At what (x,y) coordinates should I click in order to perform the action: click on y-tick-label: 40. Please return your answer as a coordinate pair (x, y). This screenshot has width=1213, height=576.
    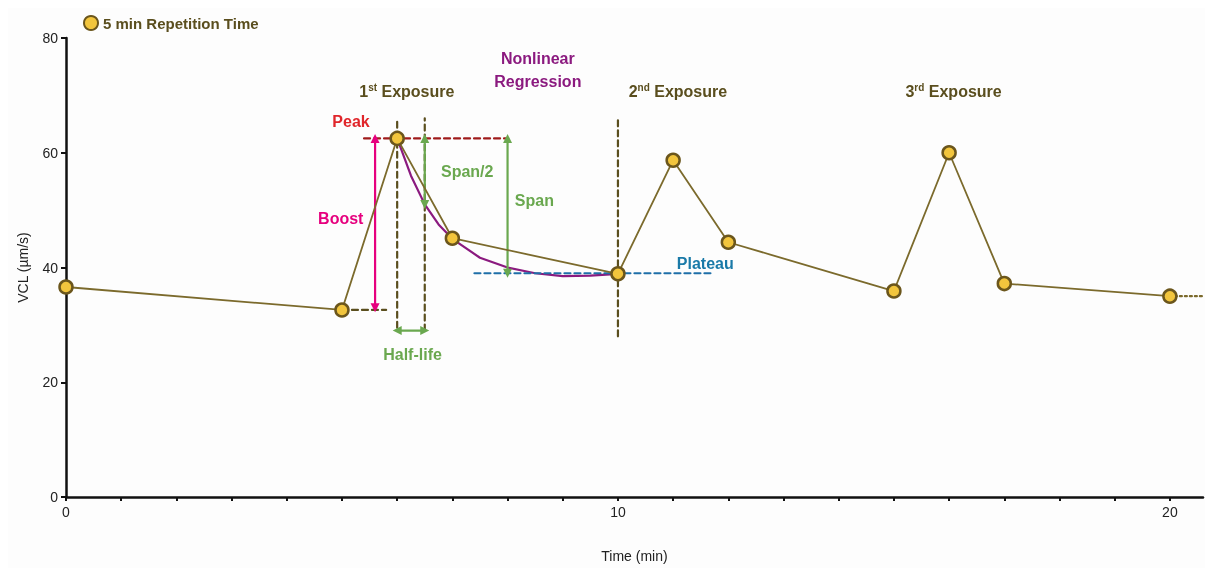
    Looking at the image, I should click on (50, 267).